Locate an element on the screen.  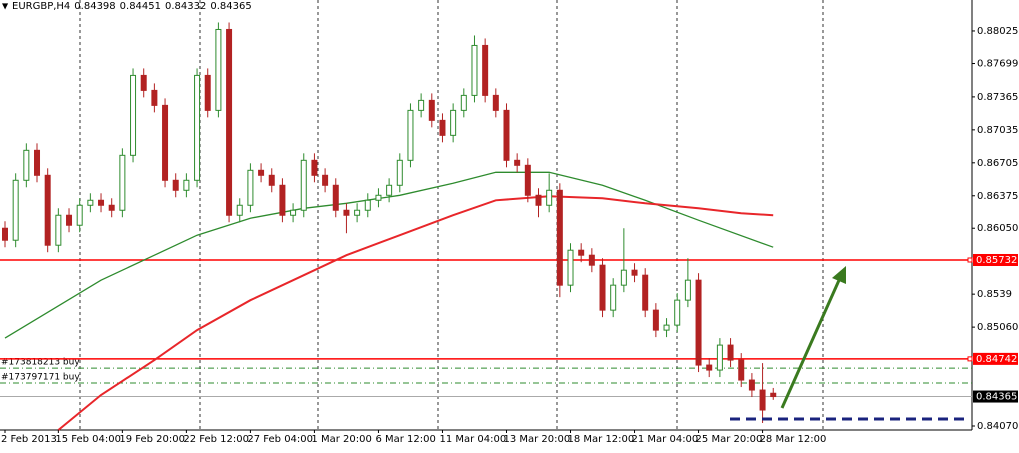
y-tick-label: 0.87699 is located at coordinates (997, 64).